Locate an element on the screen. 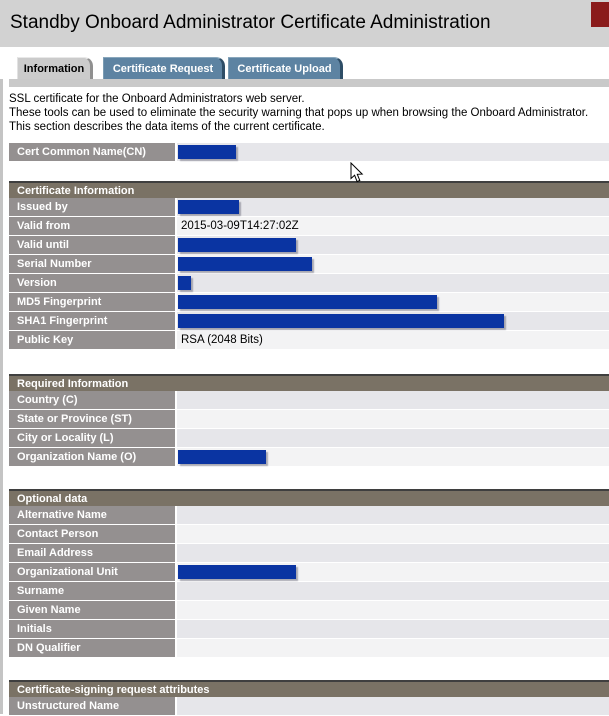 The image size is (609, 716). table-row: Valid from 2015-03-09T14:27:02Z is located at coordinates (309, 226).